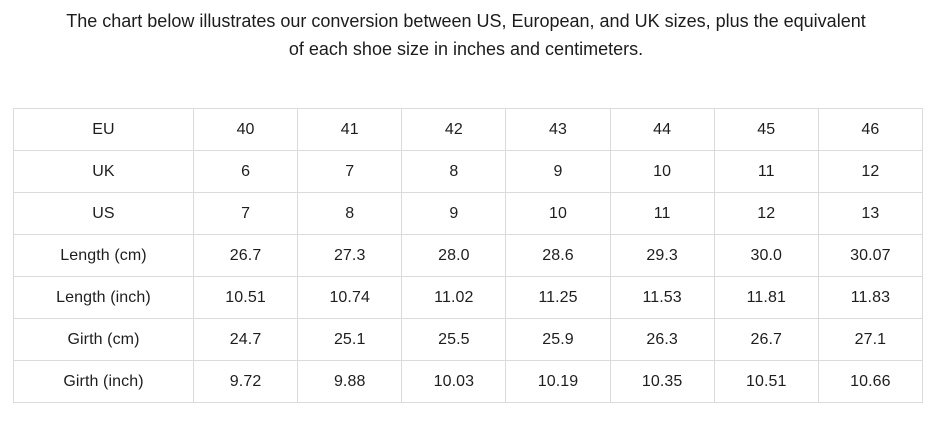  I want to click on size-value-cell: 6, so click(245, 171).